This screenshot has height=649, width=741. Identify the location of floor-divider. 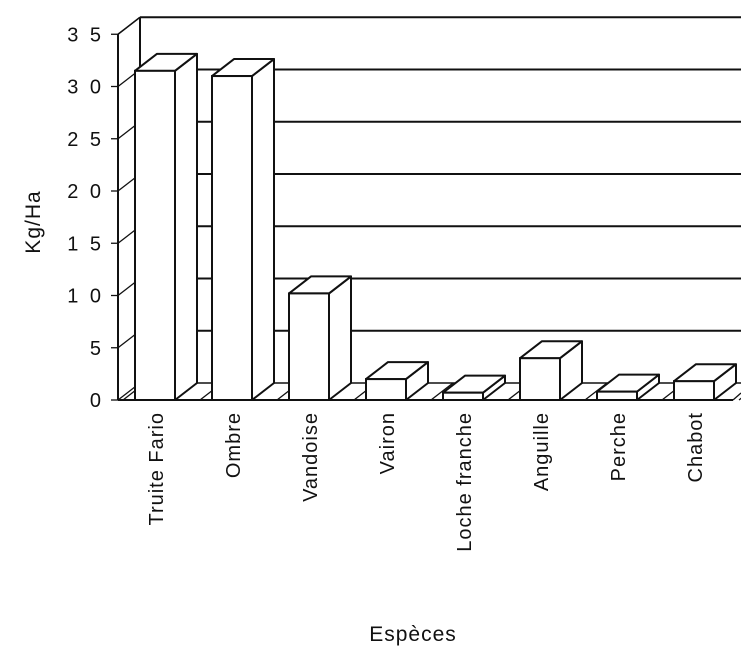
(442, 391).